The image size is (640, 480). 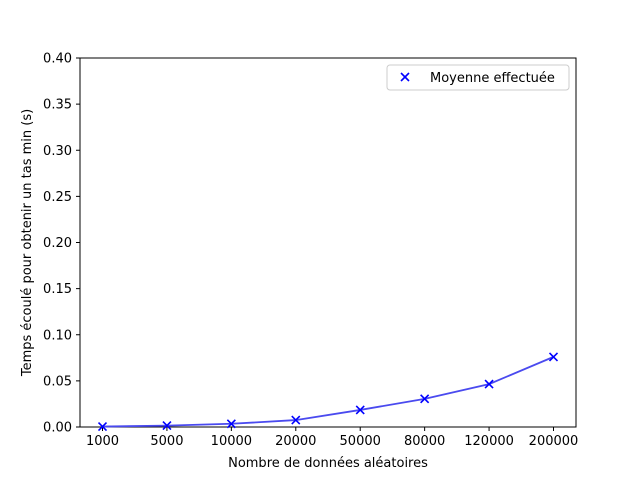 I want to click on x-tick-label: 120000, so click(x=489, y=441).